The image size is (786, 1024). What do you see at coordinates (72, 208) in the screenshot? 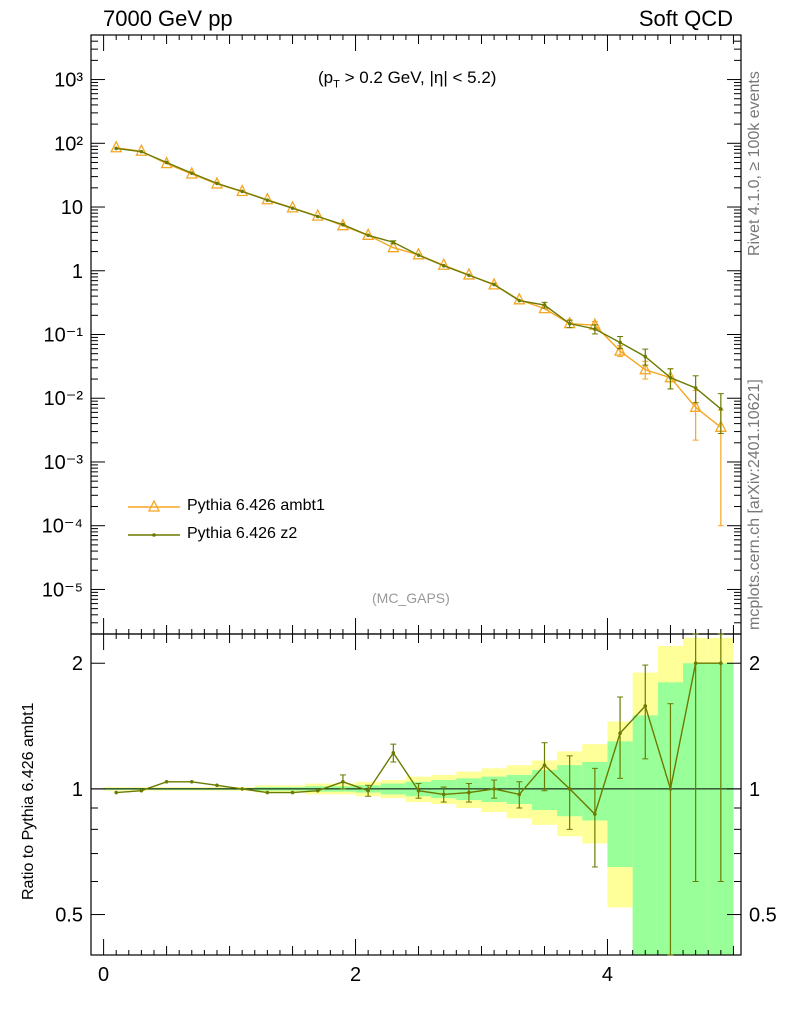
I see `main-y-tick-label: 10` at bounding box center [72, 208].